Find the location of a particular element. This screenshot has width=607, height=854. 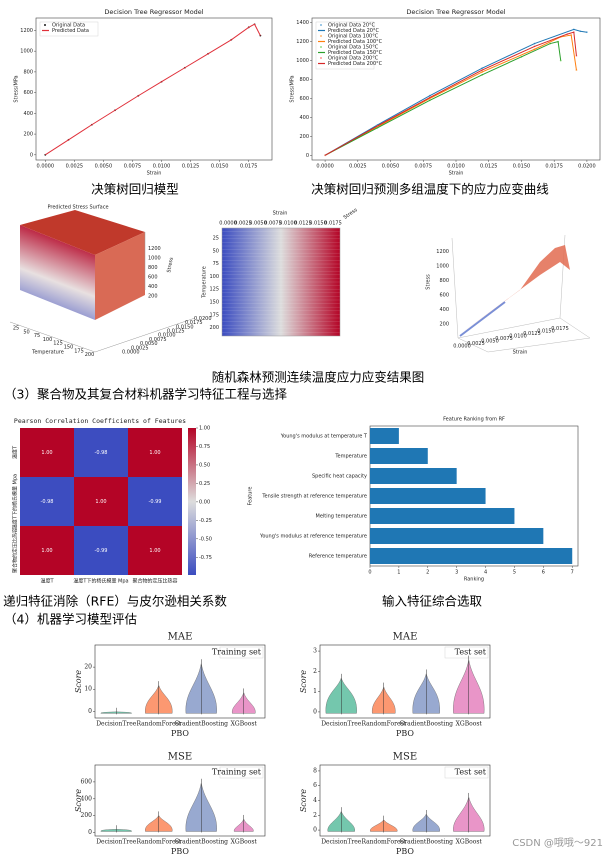

point-cloud is located at coordinates (515, 289).